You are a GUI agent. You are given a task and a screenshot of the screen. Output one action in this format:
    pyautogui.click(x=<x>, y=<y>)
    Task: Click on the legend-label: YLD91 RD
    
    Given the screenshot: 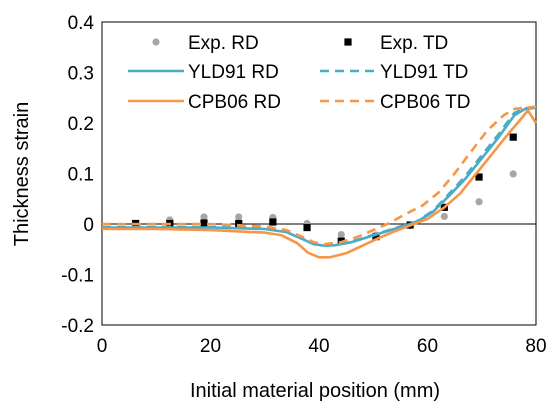 What is the action you would take?
    pyautogui.click(x=233, y=72)
    